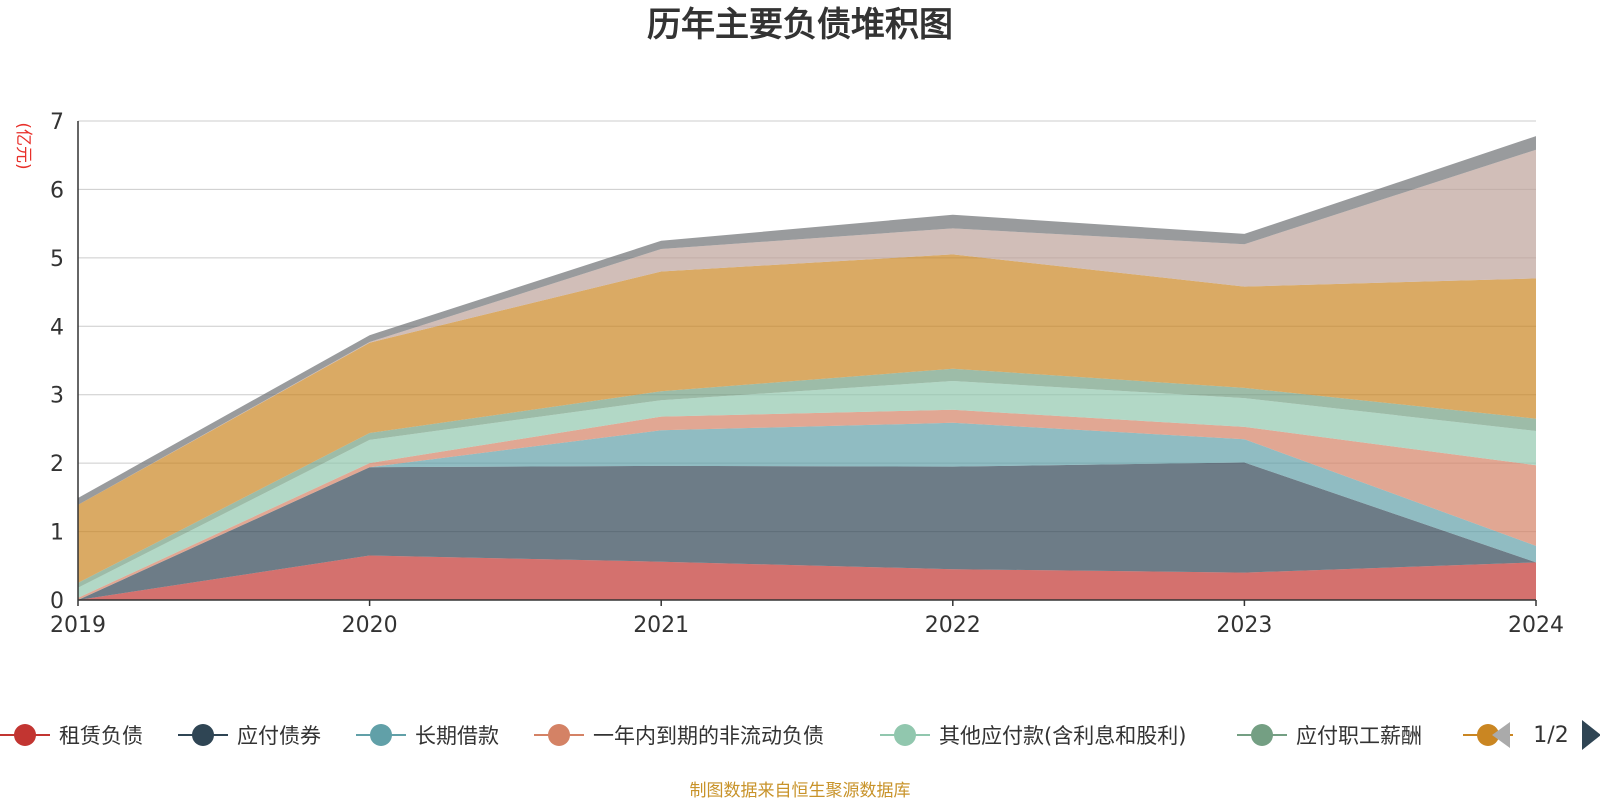  I want to click on legend-item: 应付债券, so click(249, 736).